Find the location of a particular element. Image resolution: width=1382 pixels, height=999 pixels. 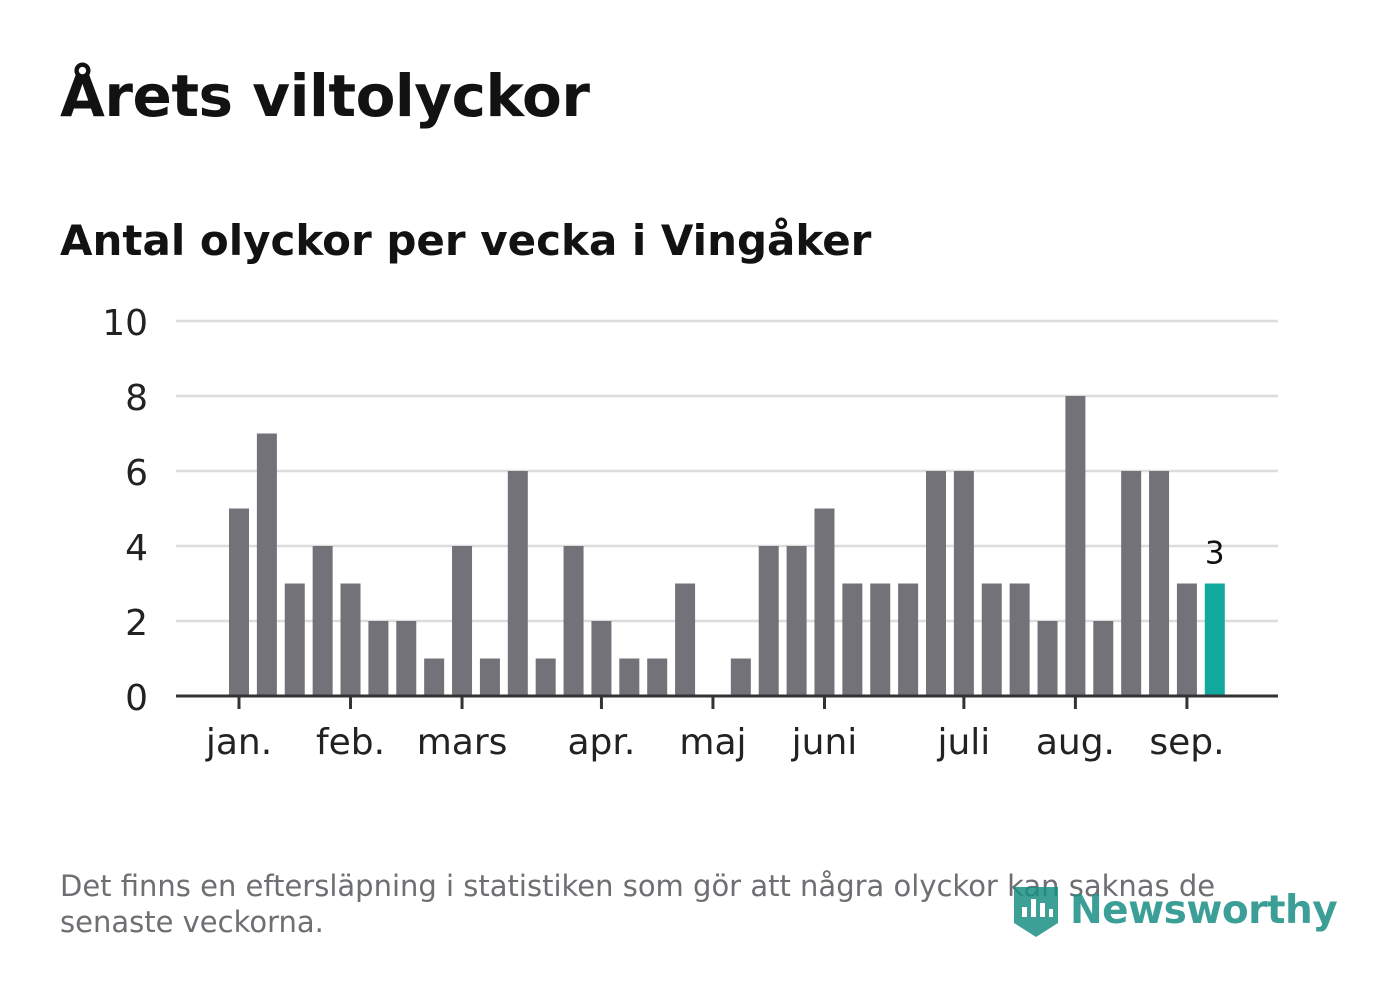

y-tick-label: 8 is located at coordinates (136, 398).